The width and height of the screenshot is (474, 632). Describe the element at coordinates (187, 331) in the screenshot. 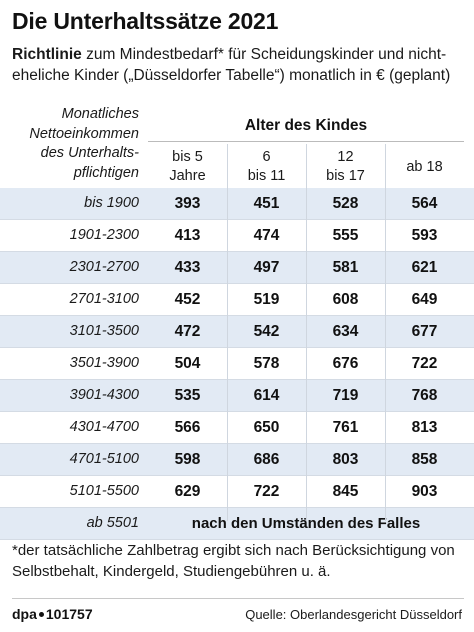

I see `value-cell: 472` at that location.